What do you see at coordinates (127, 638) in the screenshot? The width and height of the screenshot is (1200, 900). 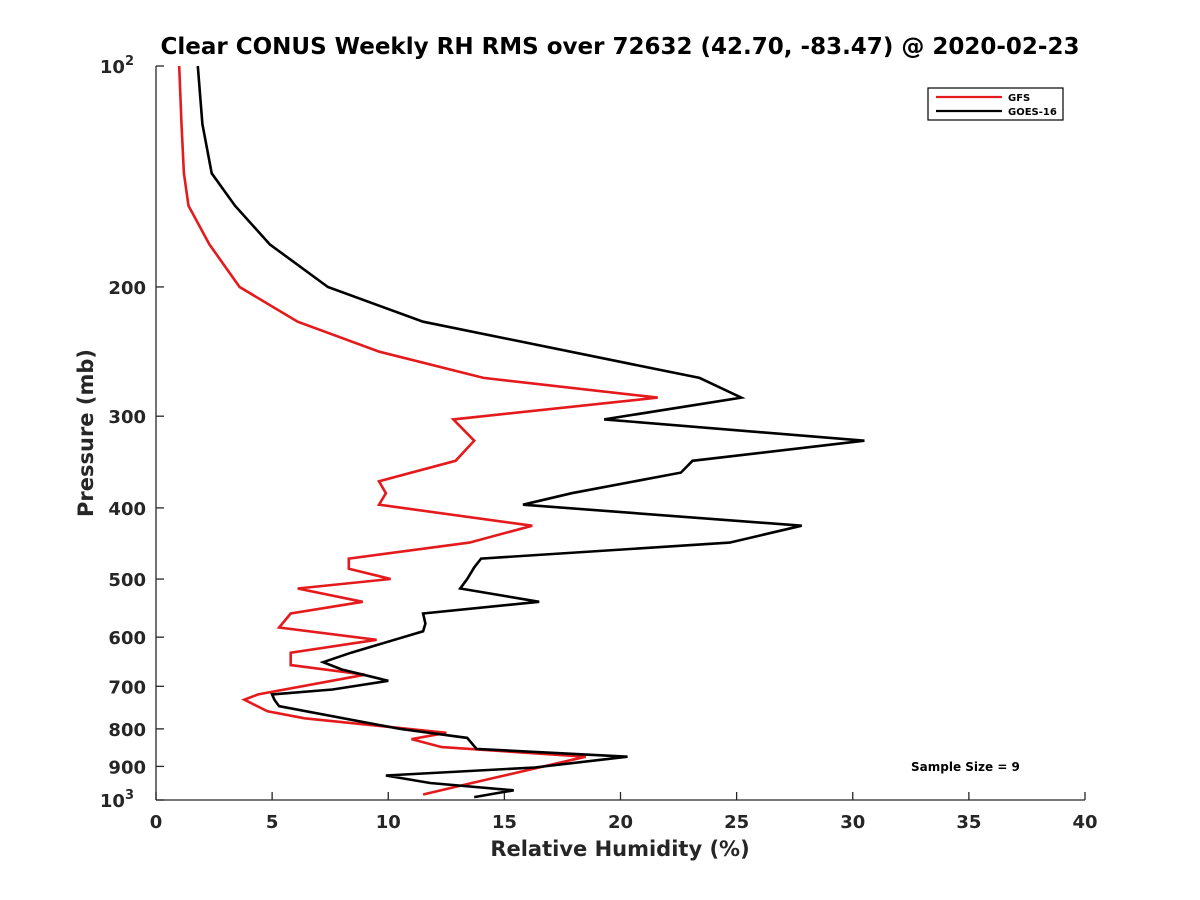 I see `y-tick-label: 600` at bounding box center [127, 638].